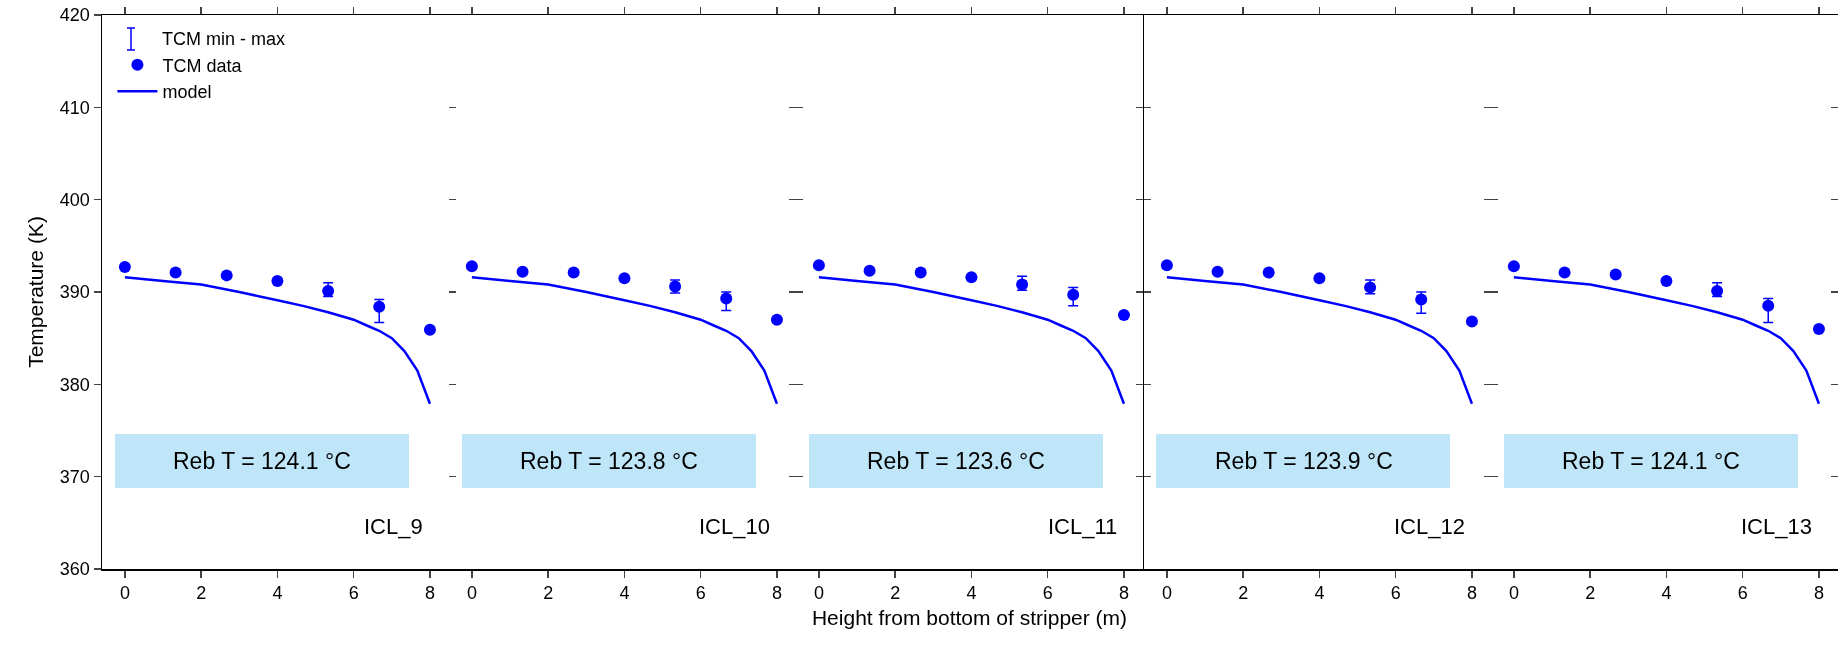 The width and height of the screenshot is (1840, 656). Describe the element at coordinates (1429, 526) in the screenshot. I see `annotation: ICL_12` at that location.